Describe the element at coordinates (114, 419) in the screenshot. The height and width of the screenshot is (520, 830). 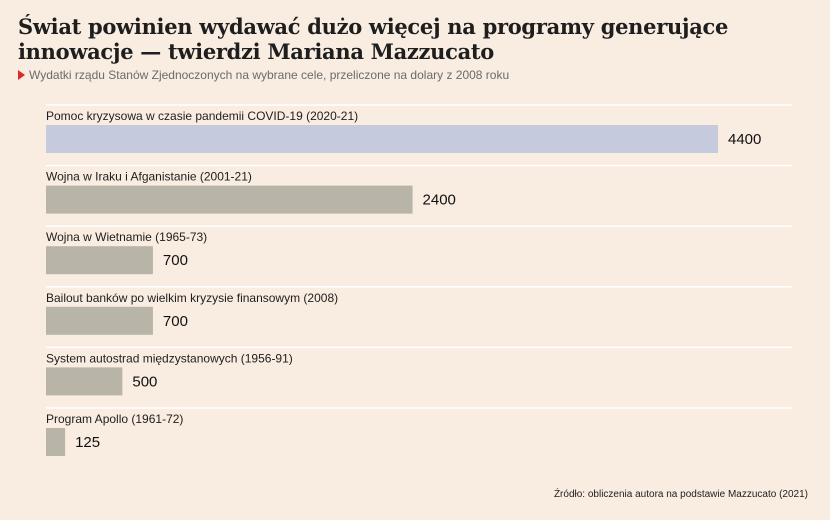
I see `category-label: Program Apollo (1961-72)` at that location.